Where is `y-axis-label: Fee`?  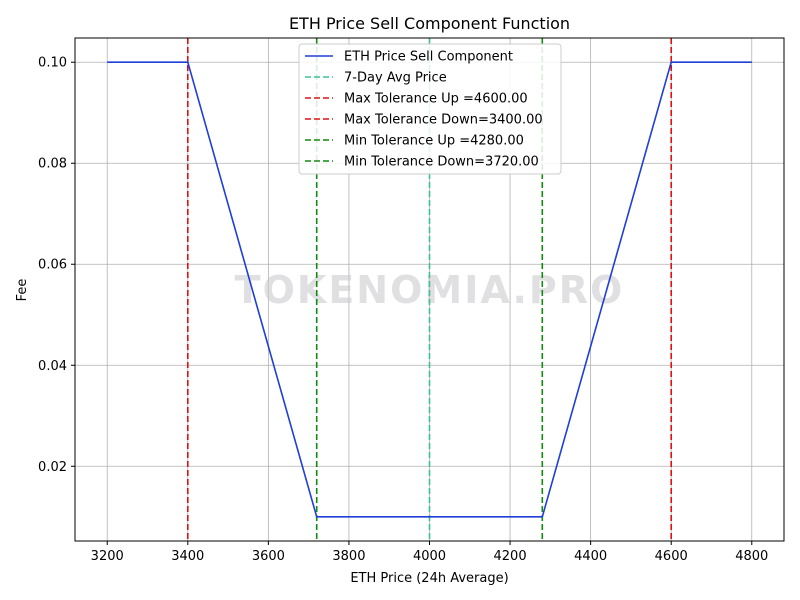 y-axis-label: Fee is located at coordinates (22, 290).